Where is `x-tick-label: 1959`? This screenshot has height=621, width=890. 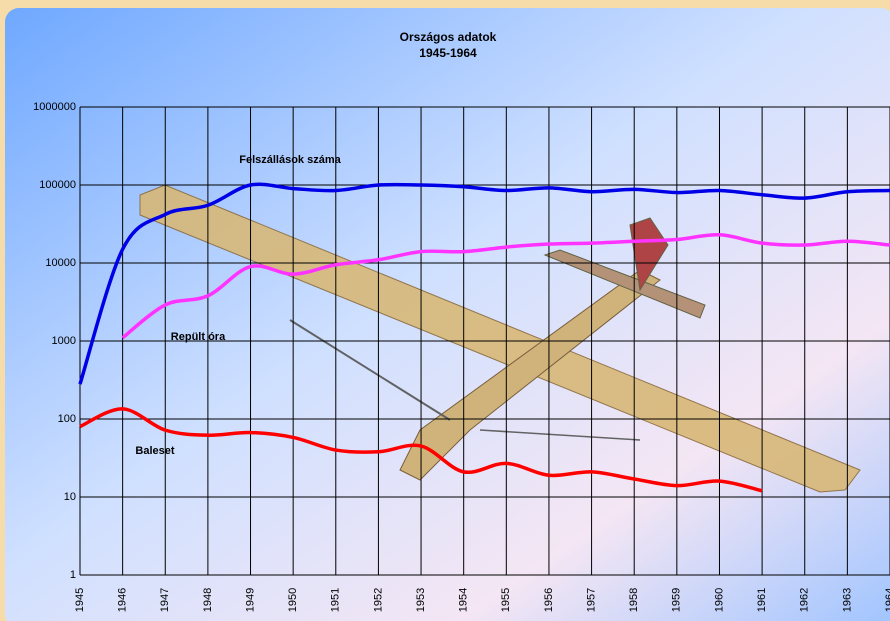
x-tick-label: 1959 is located at coordinates (677, 600).